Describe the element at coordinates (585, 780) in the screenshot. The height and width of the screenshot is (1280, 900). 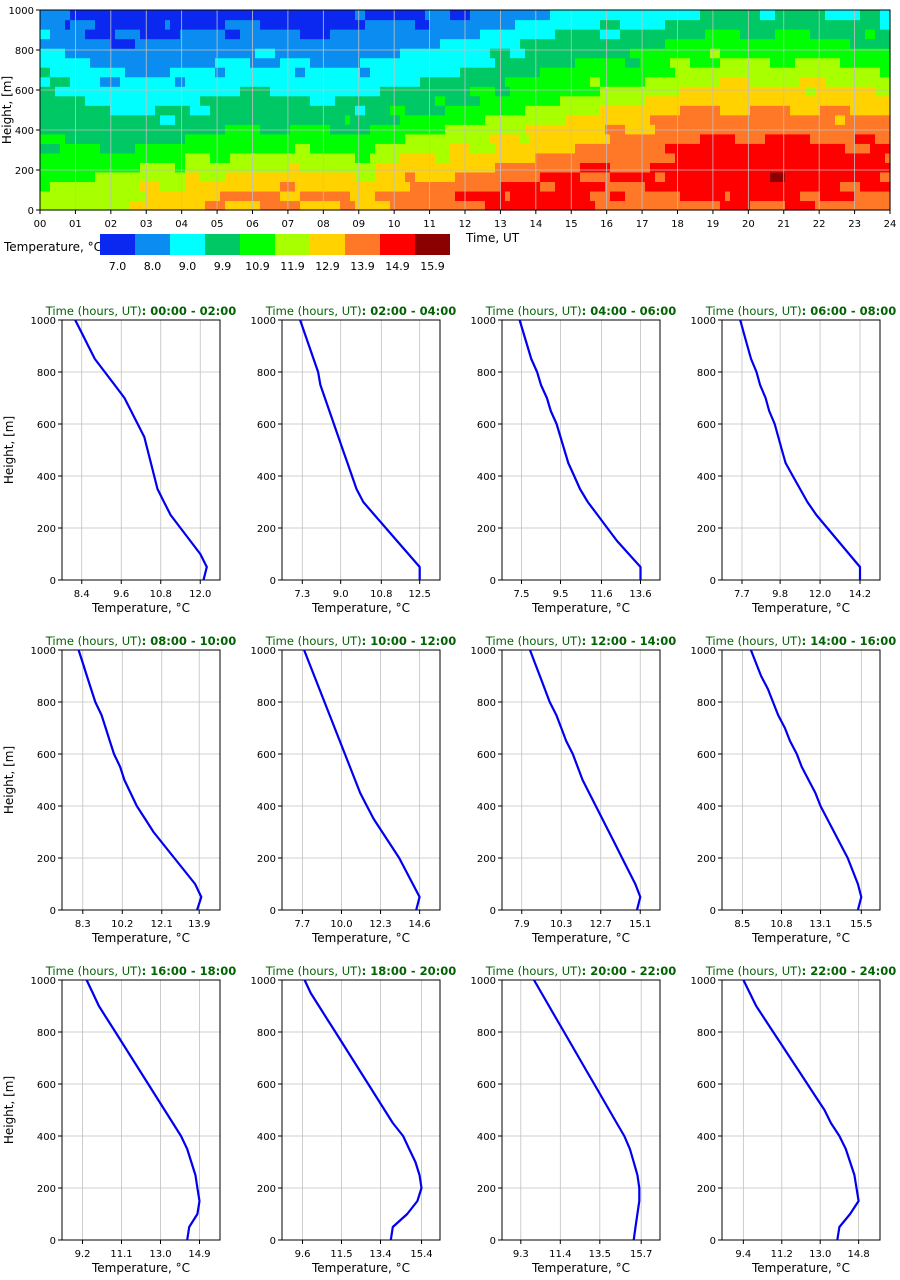
I see `temperature-profile-line` at that location.